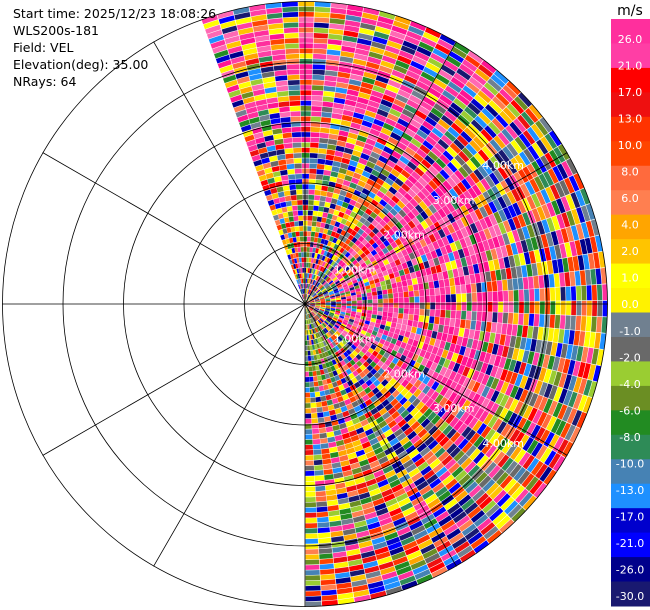 This screenshot has width=650, height=610. I want to click on colorbar-tick-label: 6.0, so click(630, 198).